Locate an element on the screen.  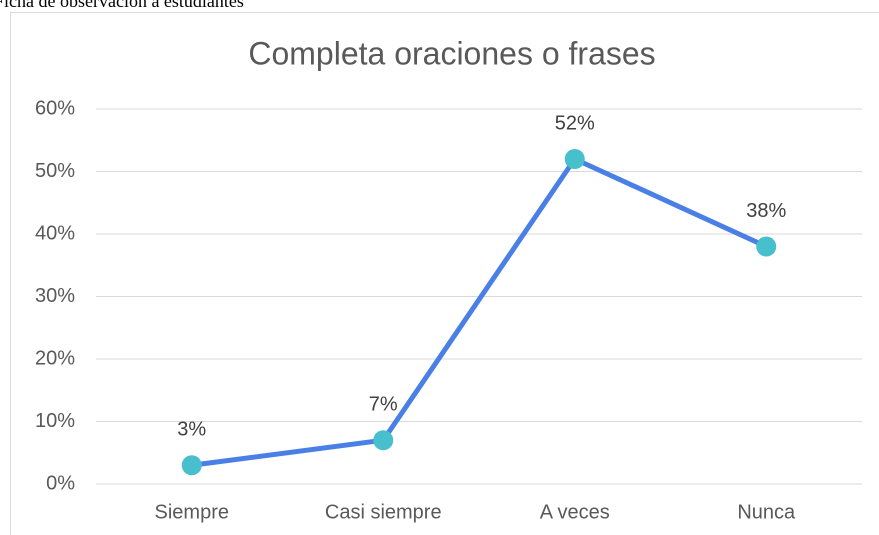
data-label: 38% is located at coordinates (766, 211).